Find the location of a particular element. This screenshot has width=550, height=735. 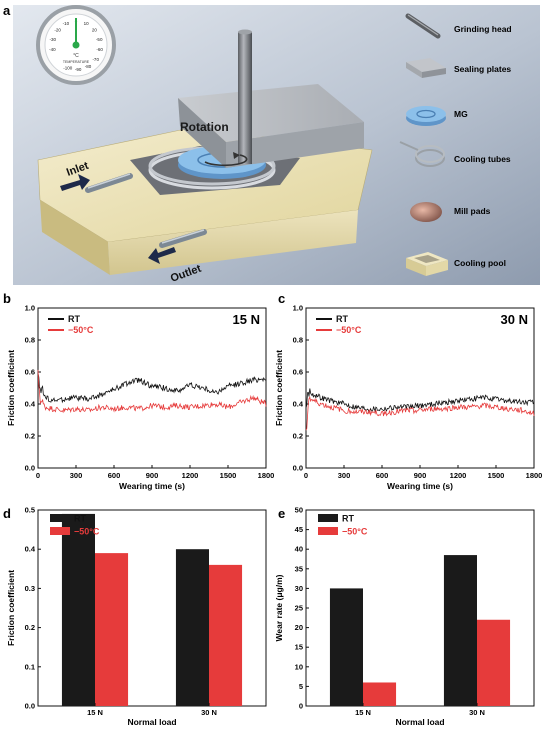

panel-label-a: a is located at coordinates (7, 10).